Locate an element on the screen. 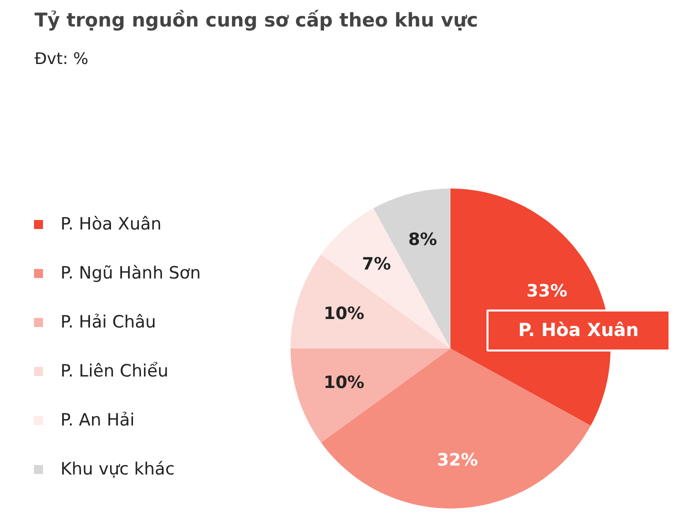  legend-label: P. Liên Chiểu is located at coordinates (114, 372).